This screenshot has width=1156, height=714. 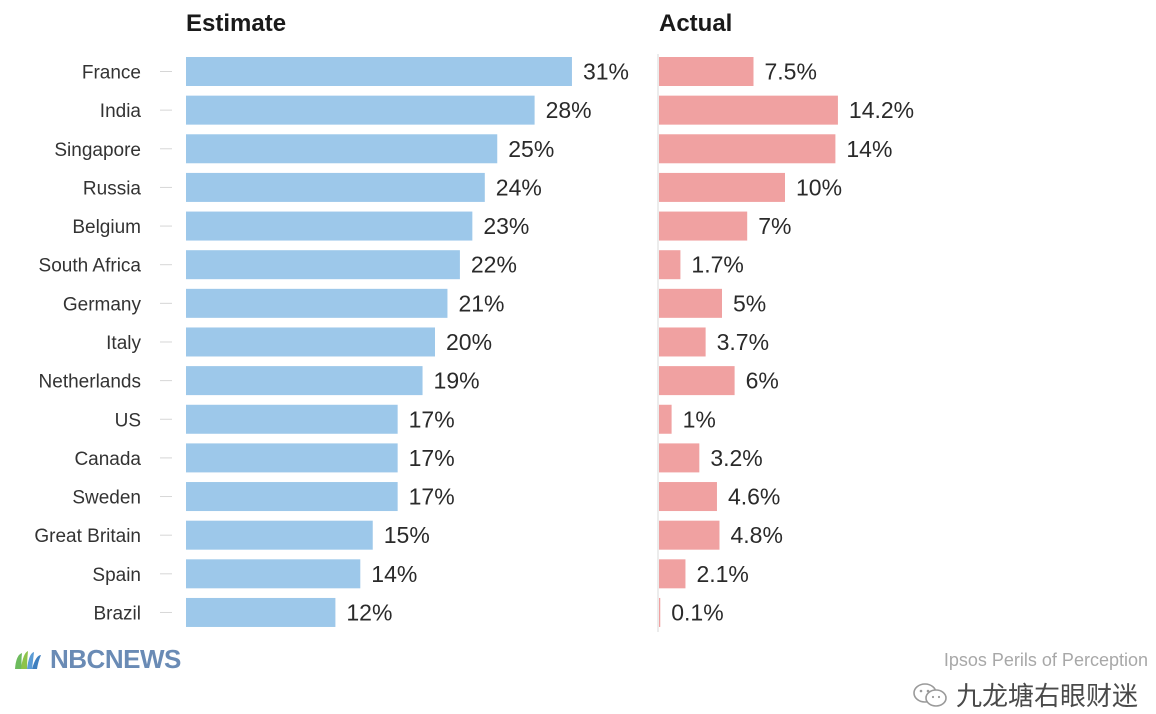 What do you see at coordinates (117, 613) in the screenshot?
I see `category-label-brazil: Brazil` at bounding box center [117, 613].